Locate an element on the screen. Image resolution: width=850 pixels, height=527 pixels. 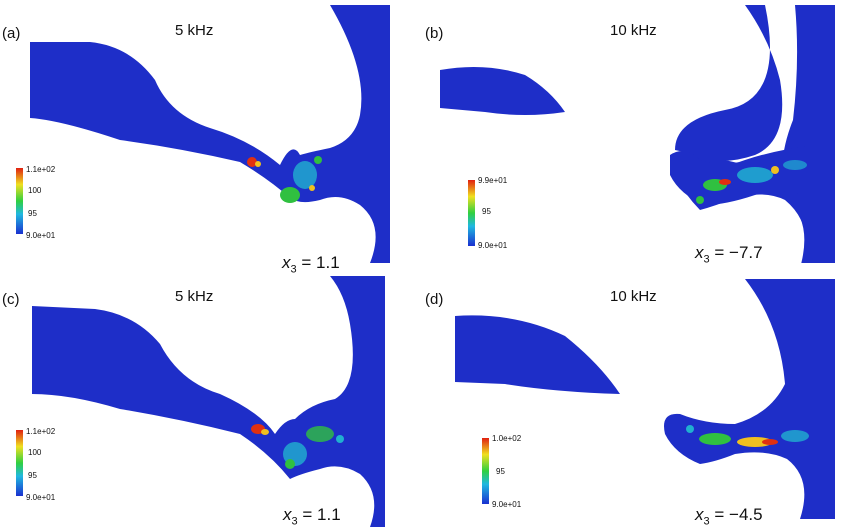
panel-label: (c) is located at coordinates (11, 299).